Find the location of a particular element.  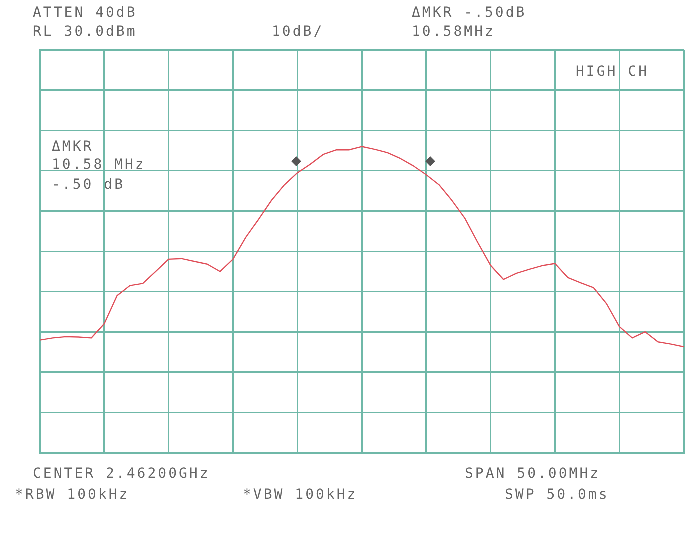

text: ΔMKR -.50dB is located at coordinates (469, 13).